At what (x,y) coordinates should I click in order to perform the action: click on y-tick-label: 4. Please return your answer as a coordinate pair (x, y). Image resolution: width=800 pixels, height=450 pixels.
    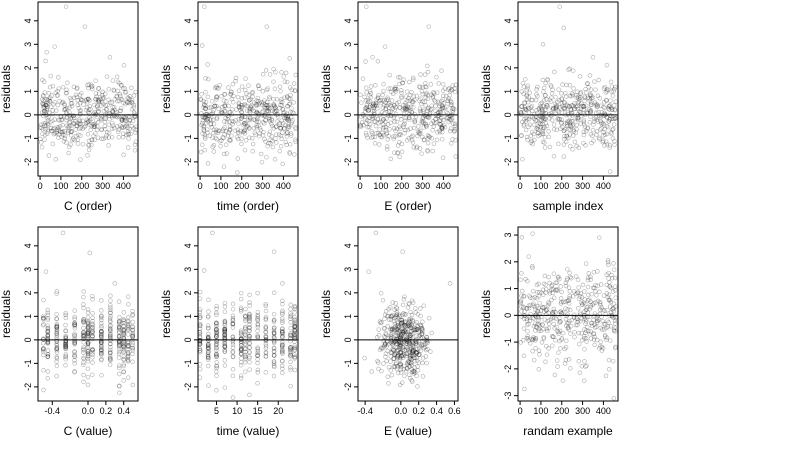
    Looking at the image, I should click on (348, 20).